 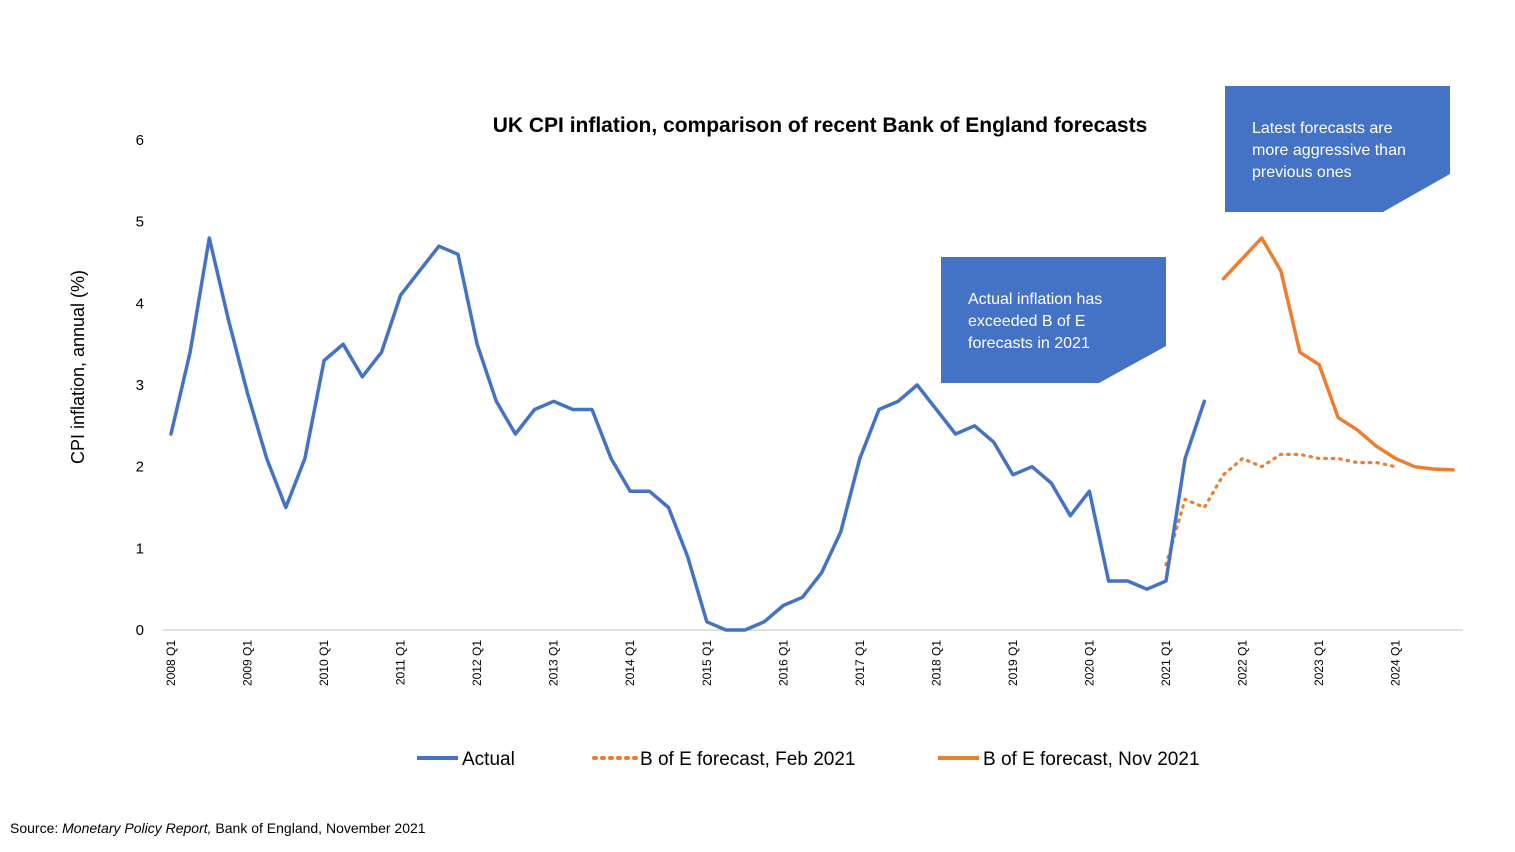 What do you see at coordinates (1166, 663) in the screenshot?
I see `x-tick-label: 2021 Q1` at bounding box center [1166, 663].